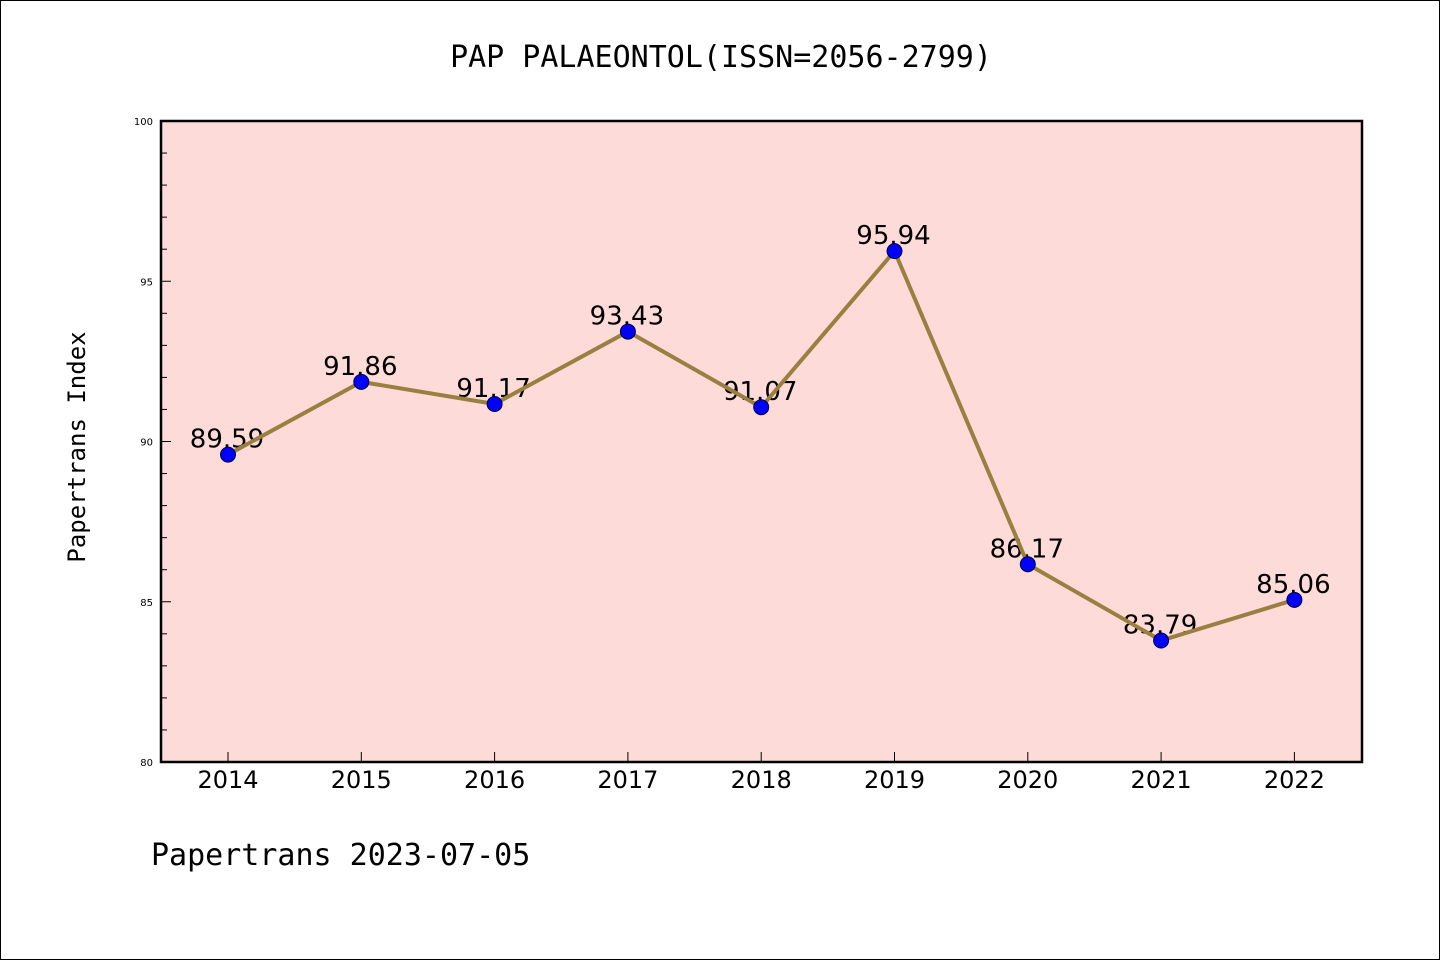 The height and width of the screenshot is (961, 1440). What do you see at coordinates (1027, 780) in the screenshot?
I see `x-tick-label: 2020` at bounding box center [1027, 780].